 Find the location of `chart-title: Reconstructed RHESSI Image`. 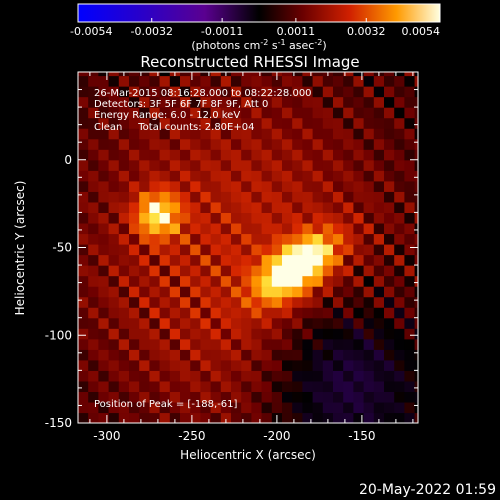

chart-title: Reconstructed RHESSI Image is located at coordinates (249, 62).